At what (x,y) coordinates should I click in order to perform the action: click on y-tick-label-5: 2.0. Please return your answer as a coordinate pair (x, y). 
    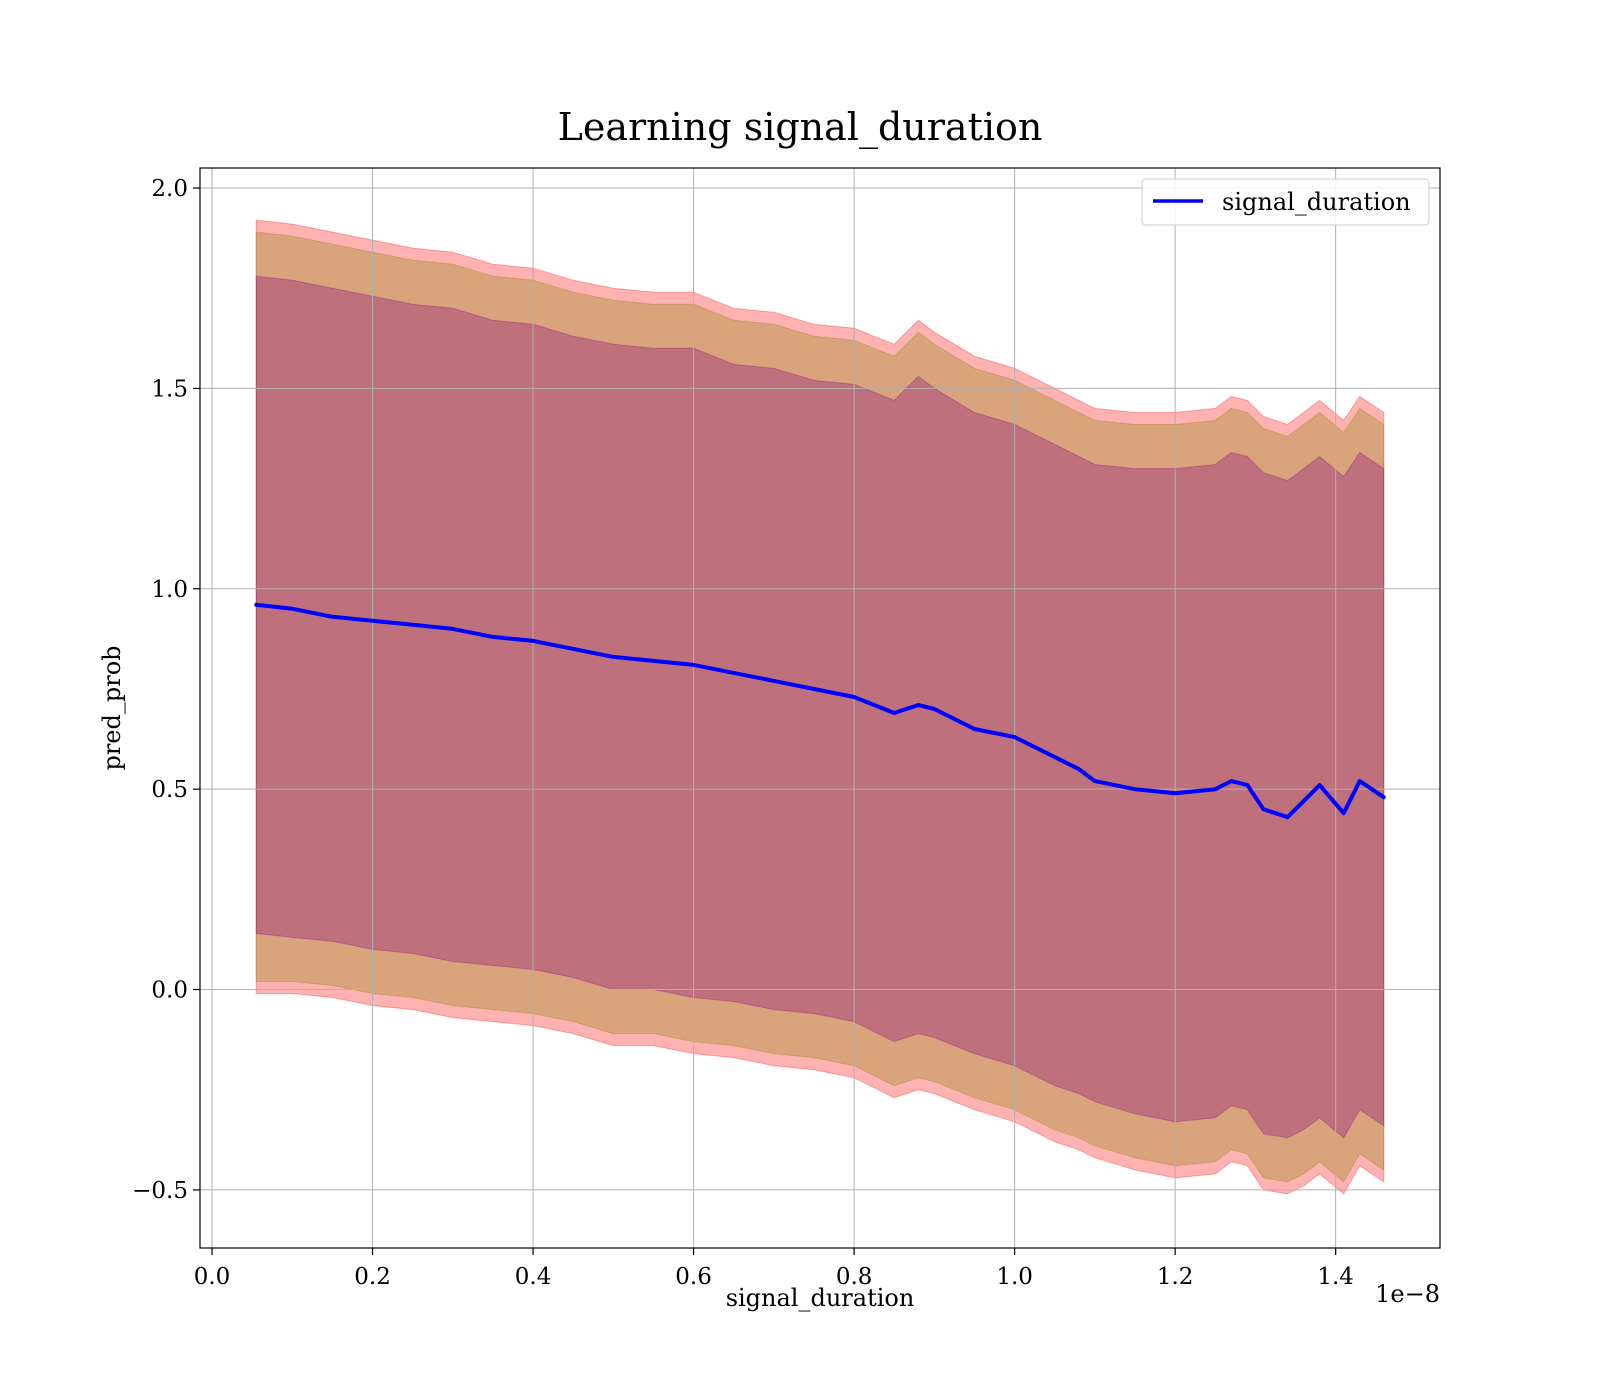
    Looking at the image, I should click on (169, 189).